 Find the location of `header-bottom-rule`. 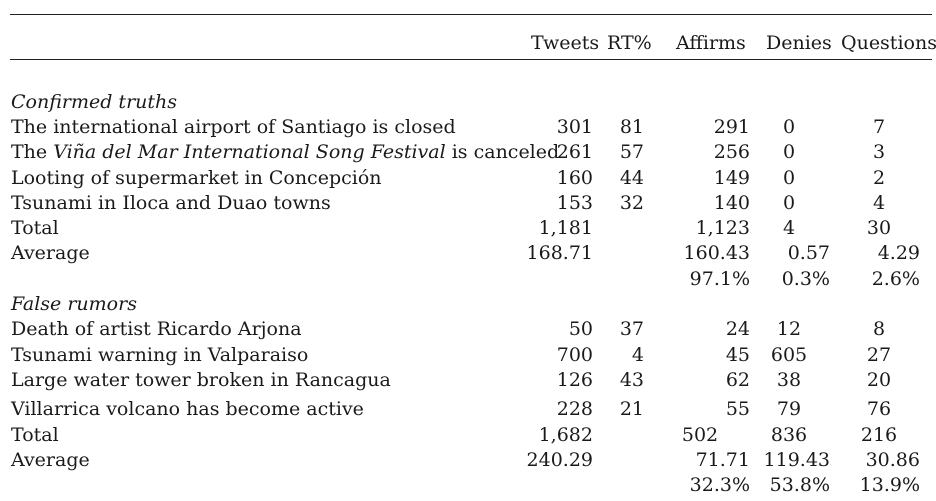

header-bottom-rule is located at coordinates (471, 59).